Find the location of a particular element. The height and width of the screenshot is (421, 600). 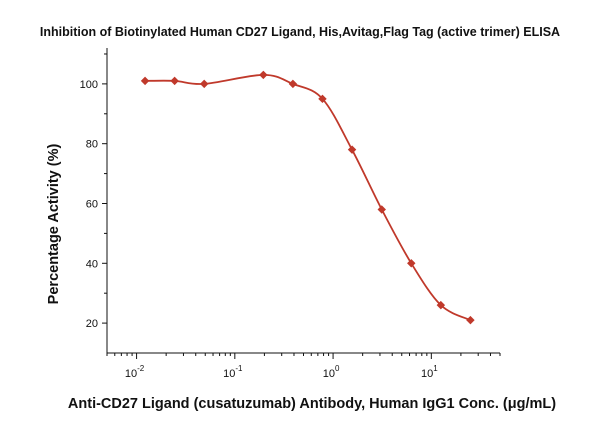

x-ticks: 10⁻² 10⁻¹ 10⁰ 10¹ is located at coordinates (303, 366).